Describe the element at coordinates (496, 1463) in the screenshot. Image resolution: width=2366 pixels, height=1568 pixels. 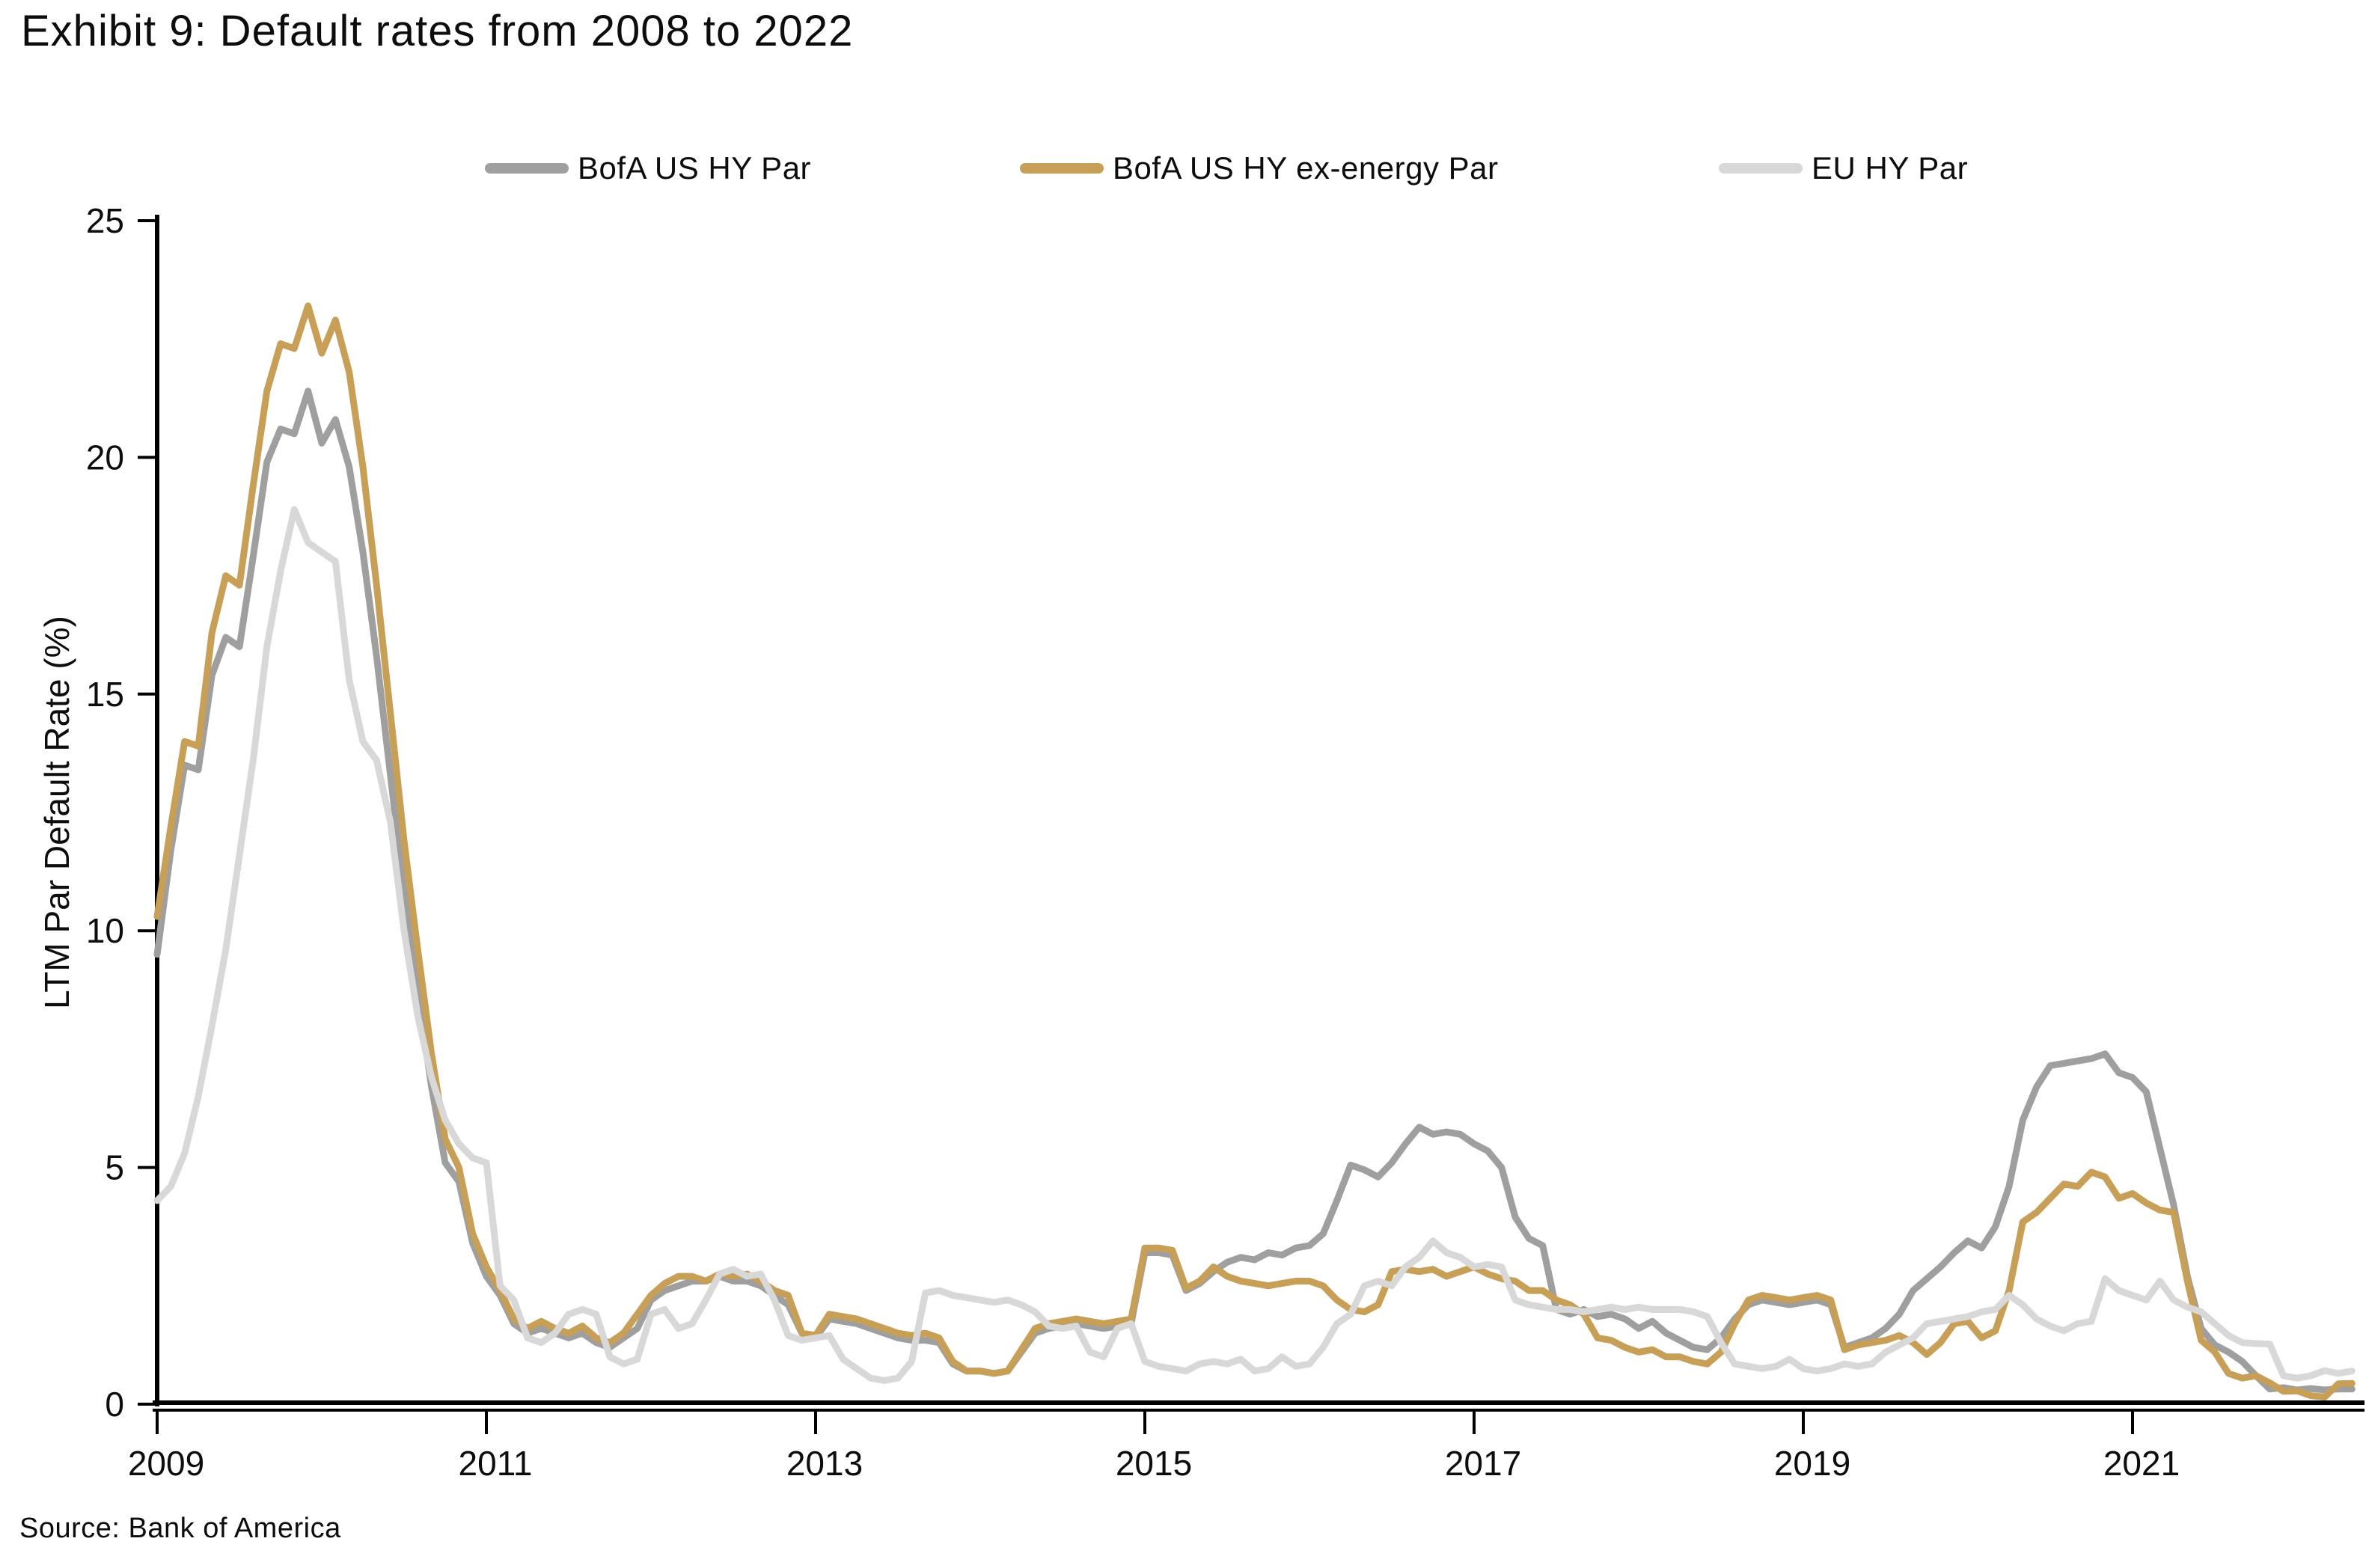
I see `x-tick-label: 2011` at that location.